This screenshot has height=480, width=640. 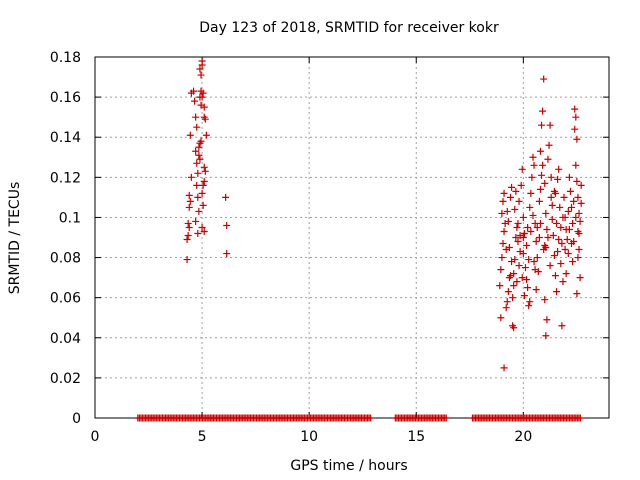 What do you see at coordinates (416, 437) in the screenshot?
I see `x-tick-label: 15` at bounding box center [416, 437].